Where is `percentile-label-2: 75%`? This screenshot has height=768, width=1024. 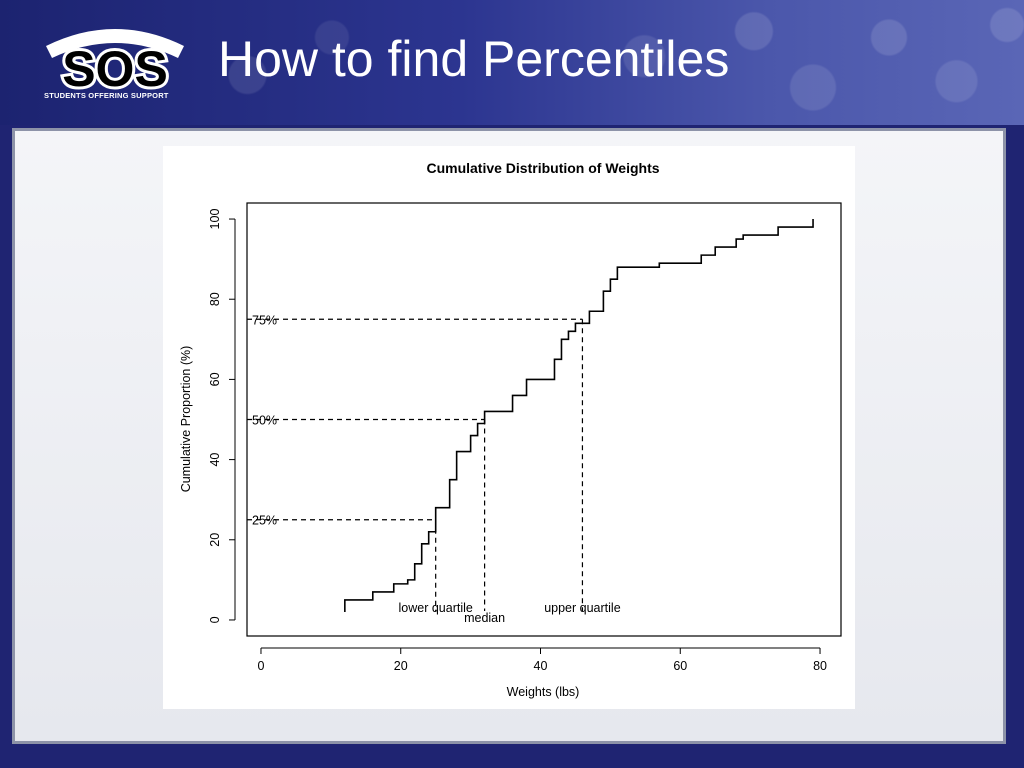 percentile-label-2: 75% is located at coordinates (264, 320).